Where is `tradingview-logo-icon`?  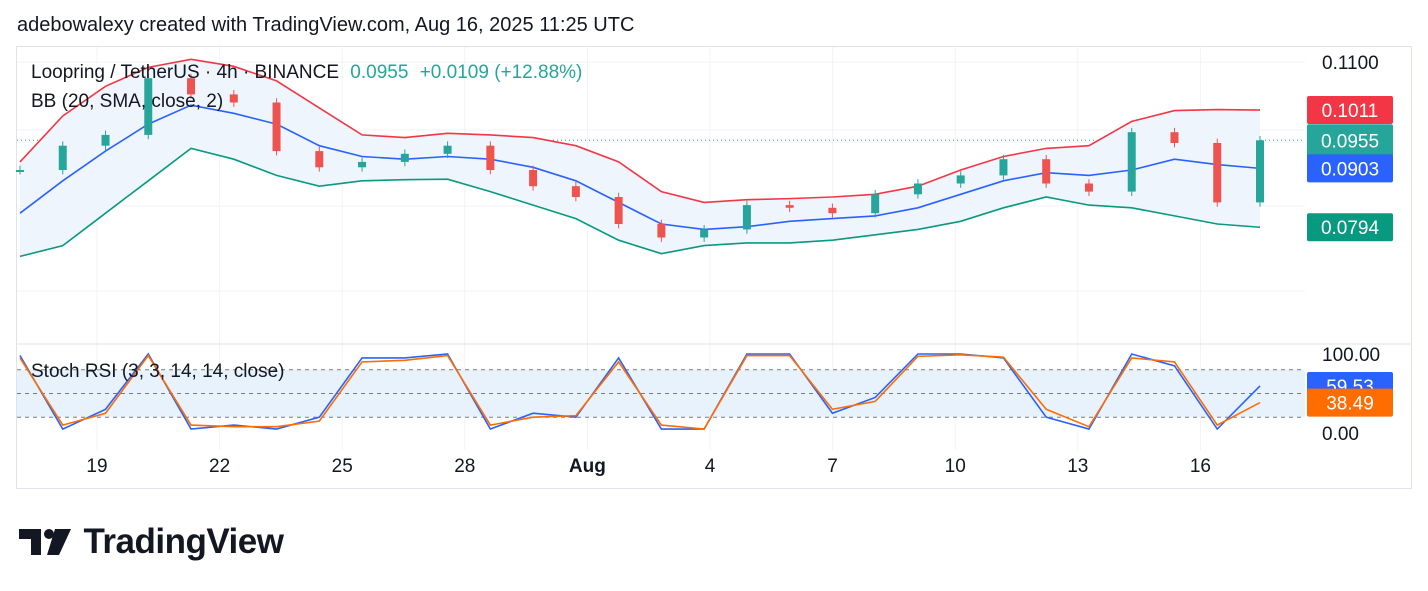
tradingview-logo-icon is located at coordinates (45, 542).